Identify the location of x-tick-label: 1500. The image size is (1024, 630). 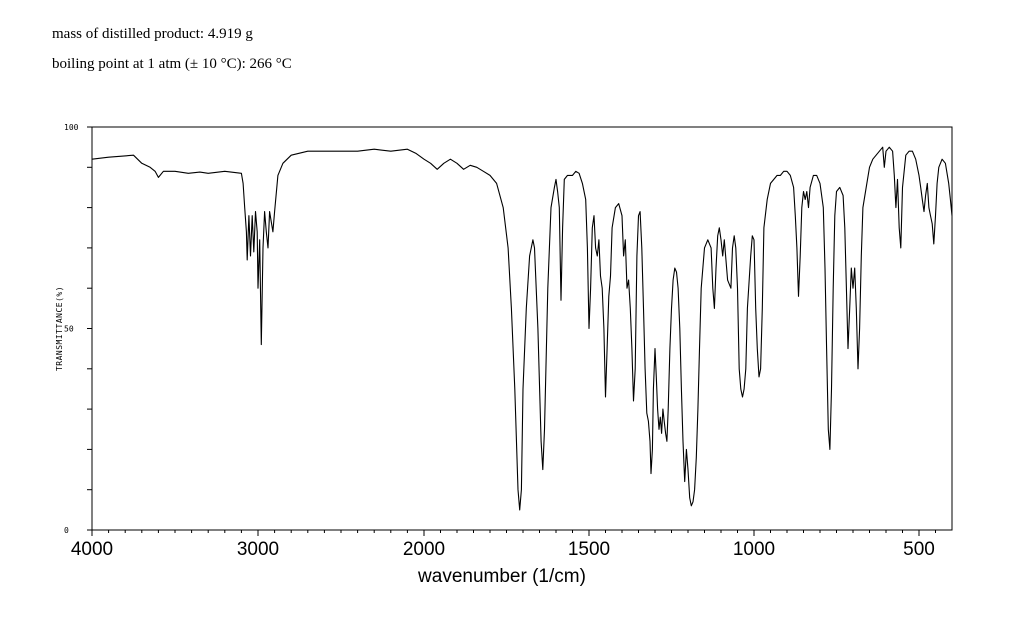
(589, 549).